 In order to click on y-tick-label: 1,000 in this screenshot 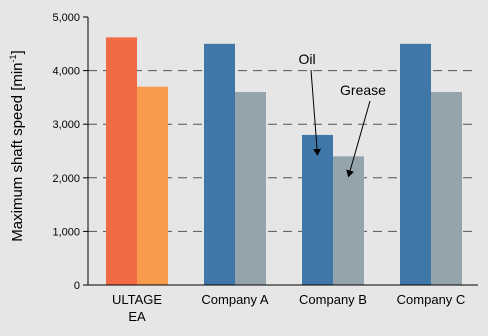, I will do `click(66, 232)`.